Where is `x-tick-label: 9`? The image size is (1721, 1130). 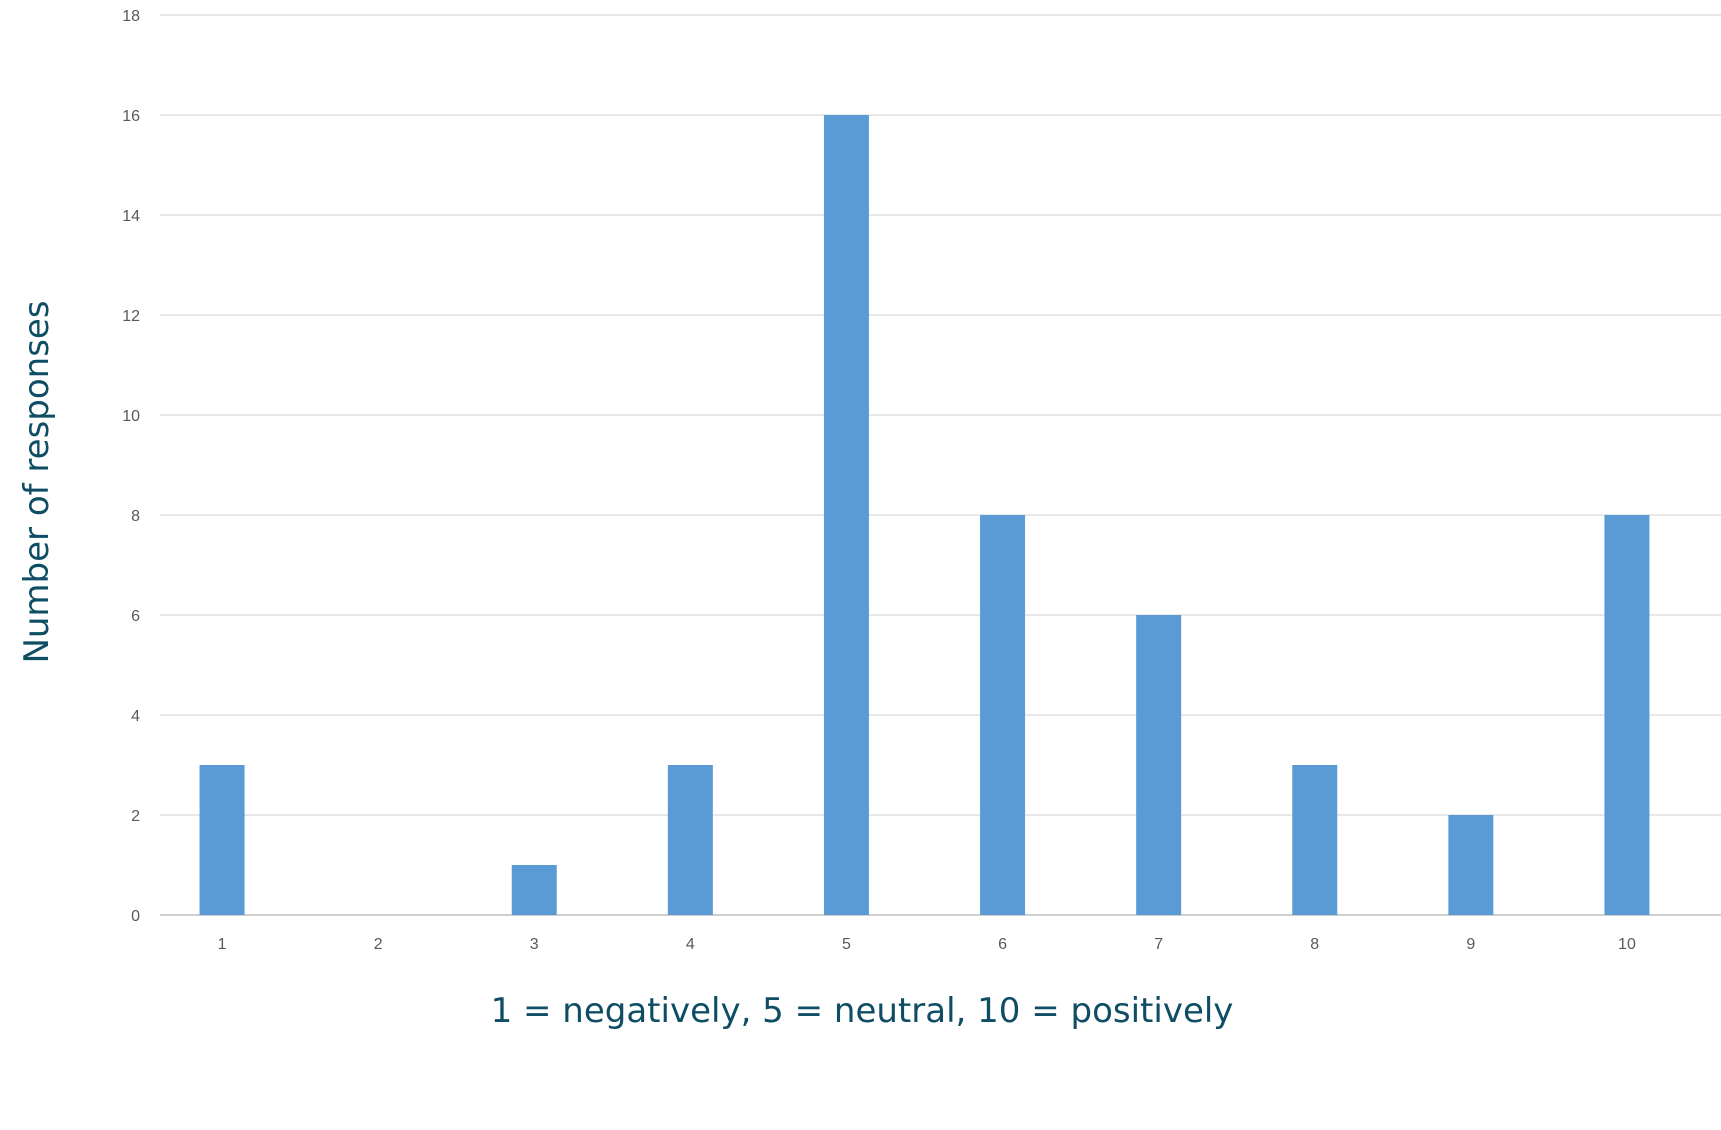 x-tick-label: 9 is located at coordinates (1470, 944).